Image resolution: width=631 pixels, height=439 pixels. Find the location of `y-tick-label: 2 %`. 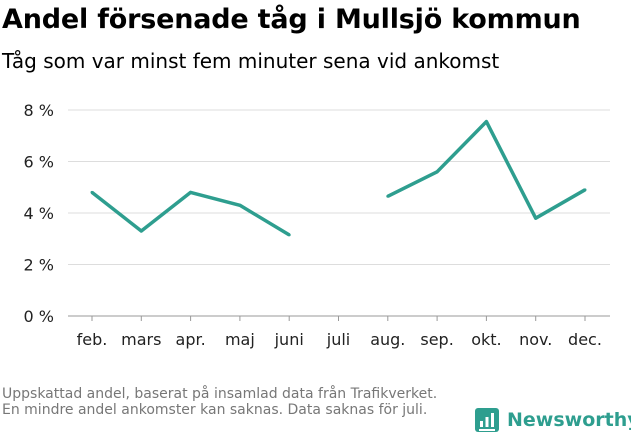

y-tick-label: 2 % is located at coordinates (39, 265).